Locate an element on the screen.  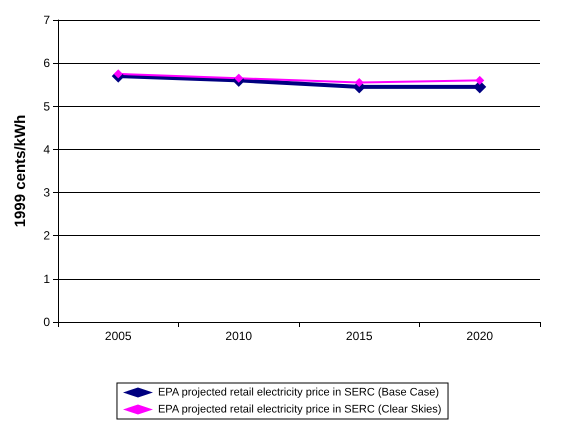
x-tick-label: 2010 is located at coordinates (238, 336).